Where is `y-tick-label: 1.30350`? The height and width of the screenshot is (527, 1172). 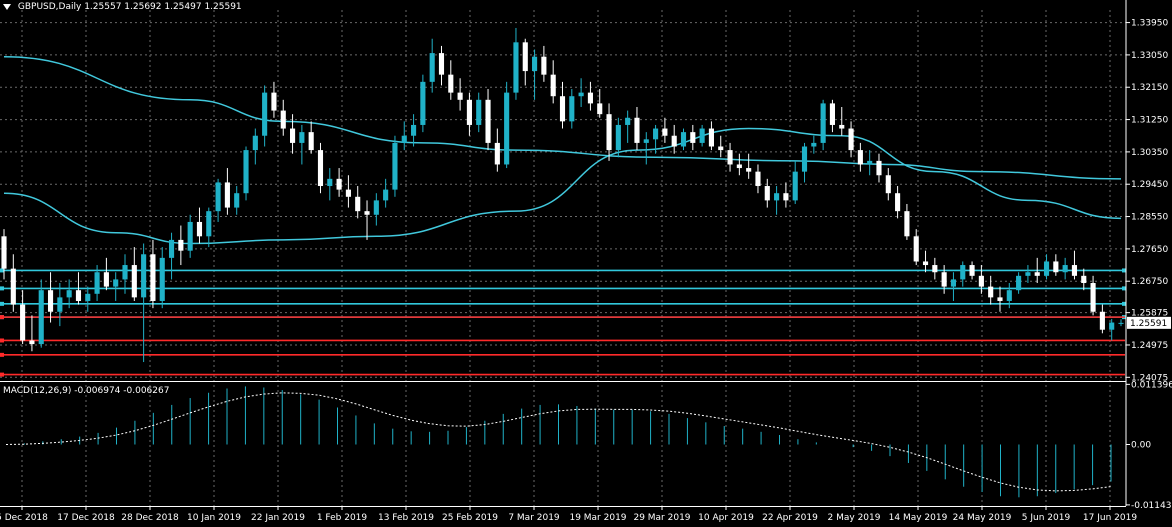 y-tick-label: 1.30350 is located at coordinates (1149, 153).